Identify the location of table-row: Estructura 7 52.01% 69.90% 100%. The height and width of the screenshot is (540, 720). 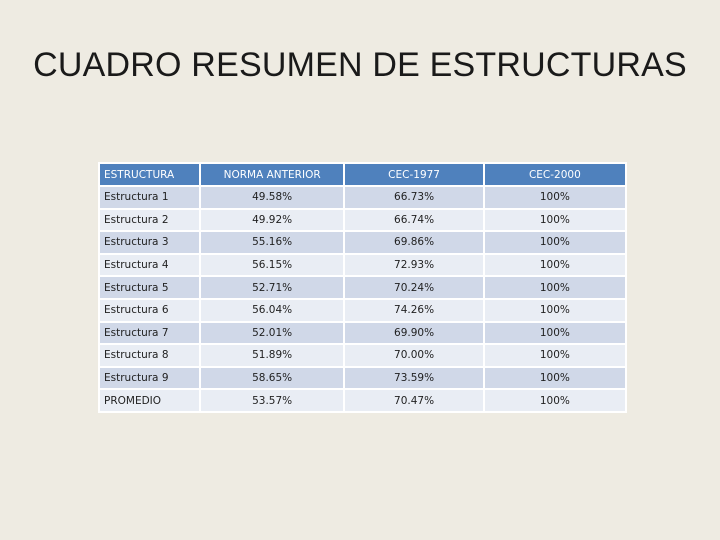
(363, 333).